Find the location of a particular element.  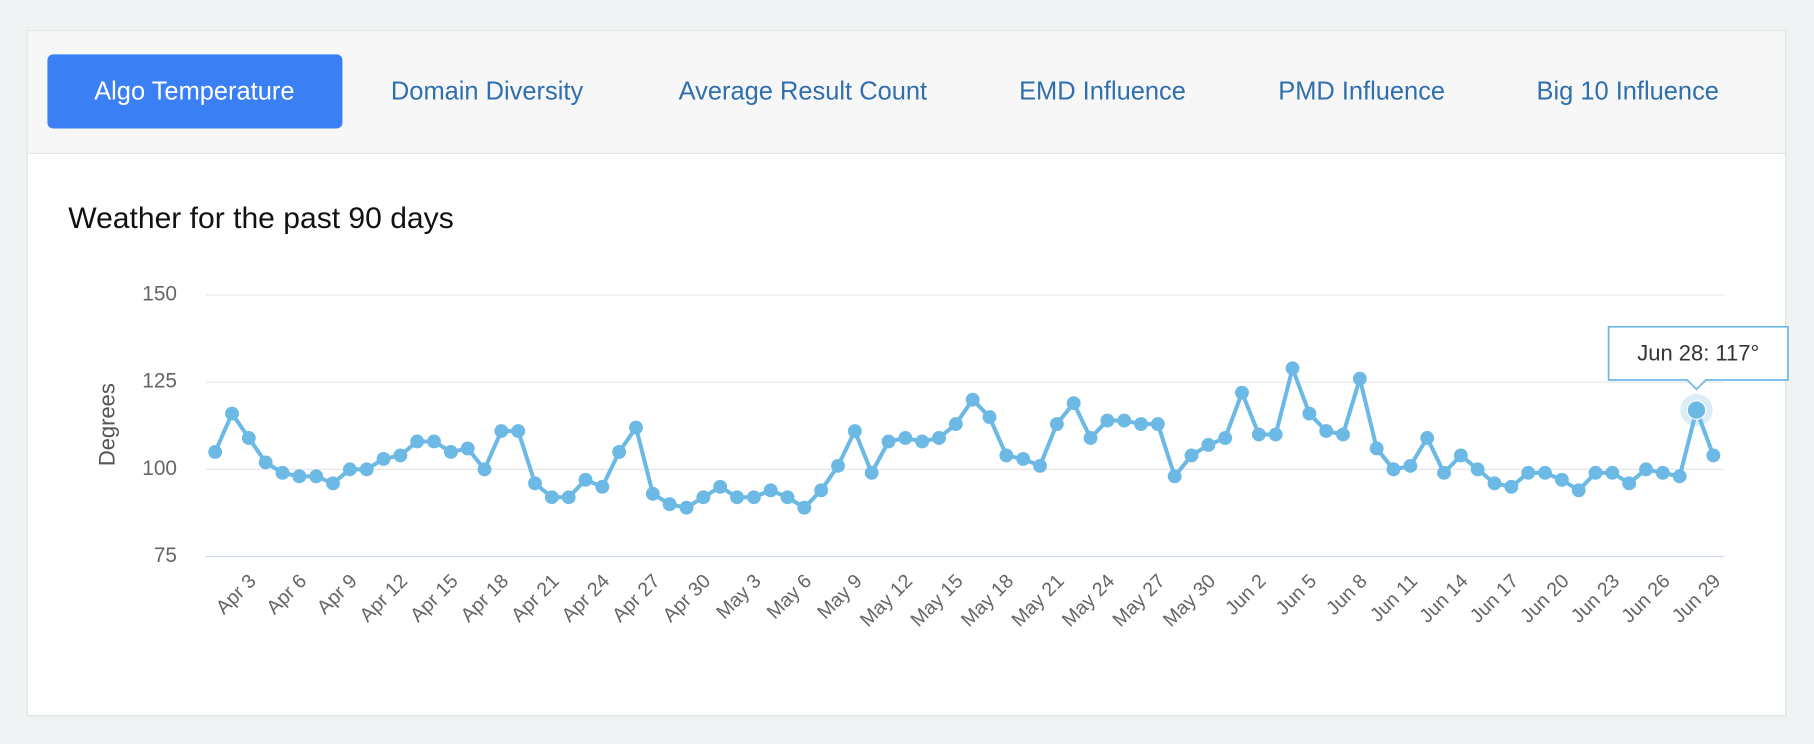

tab: Average Result Count is located at coordinates (803, 91).